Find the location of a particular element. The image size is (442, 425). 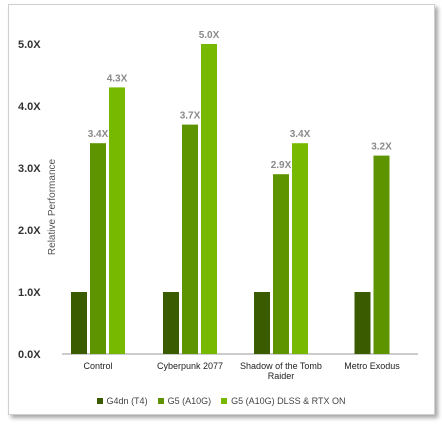

x-category-label: Metro Exodus is located at coordinates (372, 366).